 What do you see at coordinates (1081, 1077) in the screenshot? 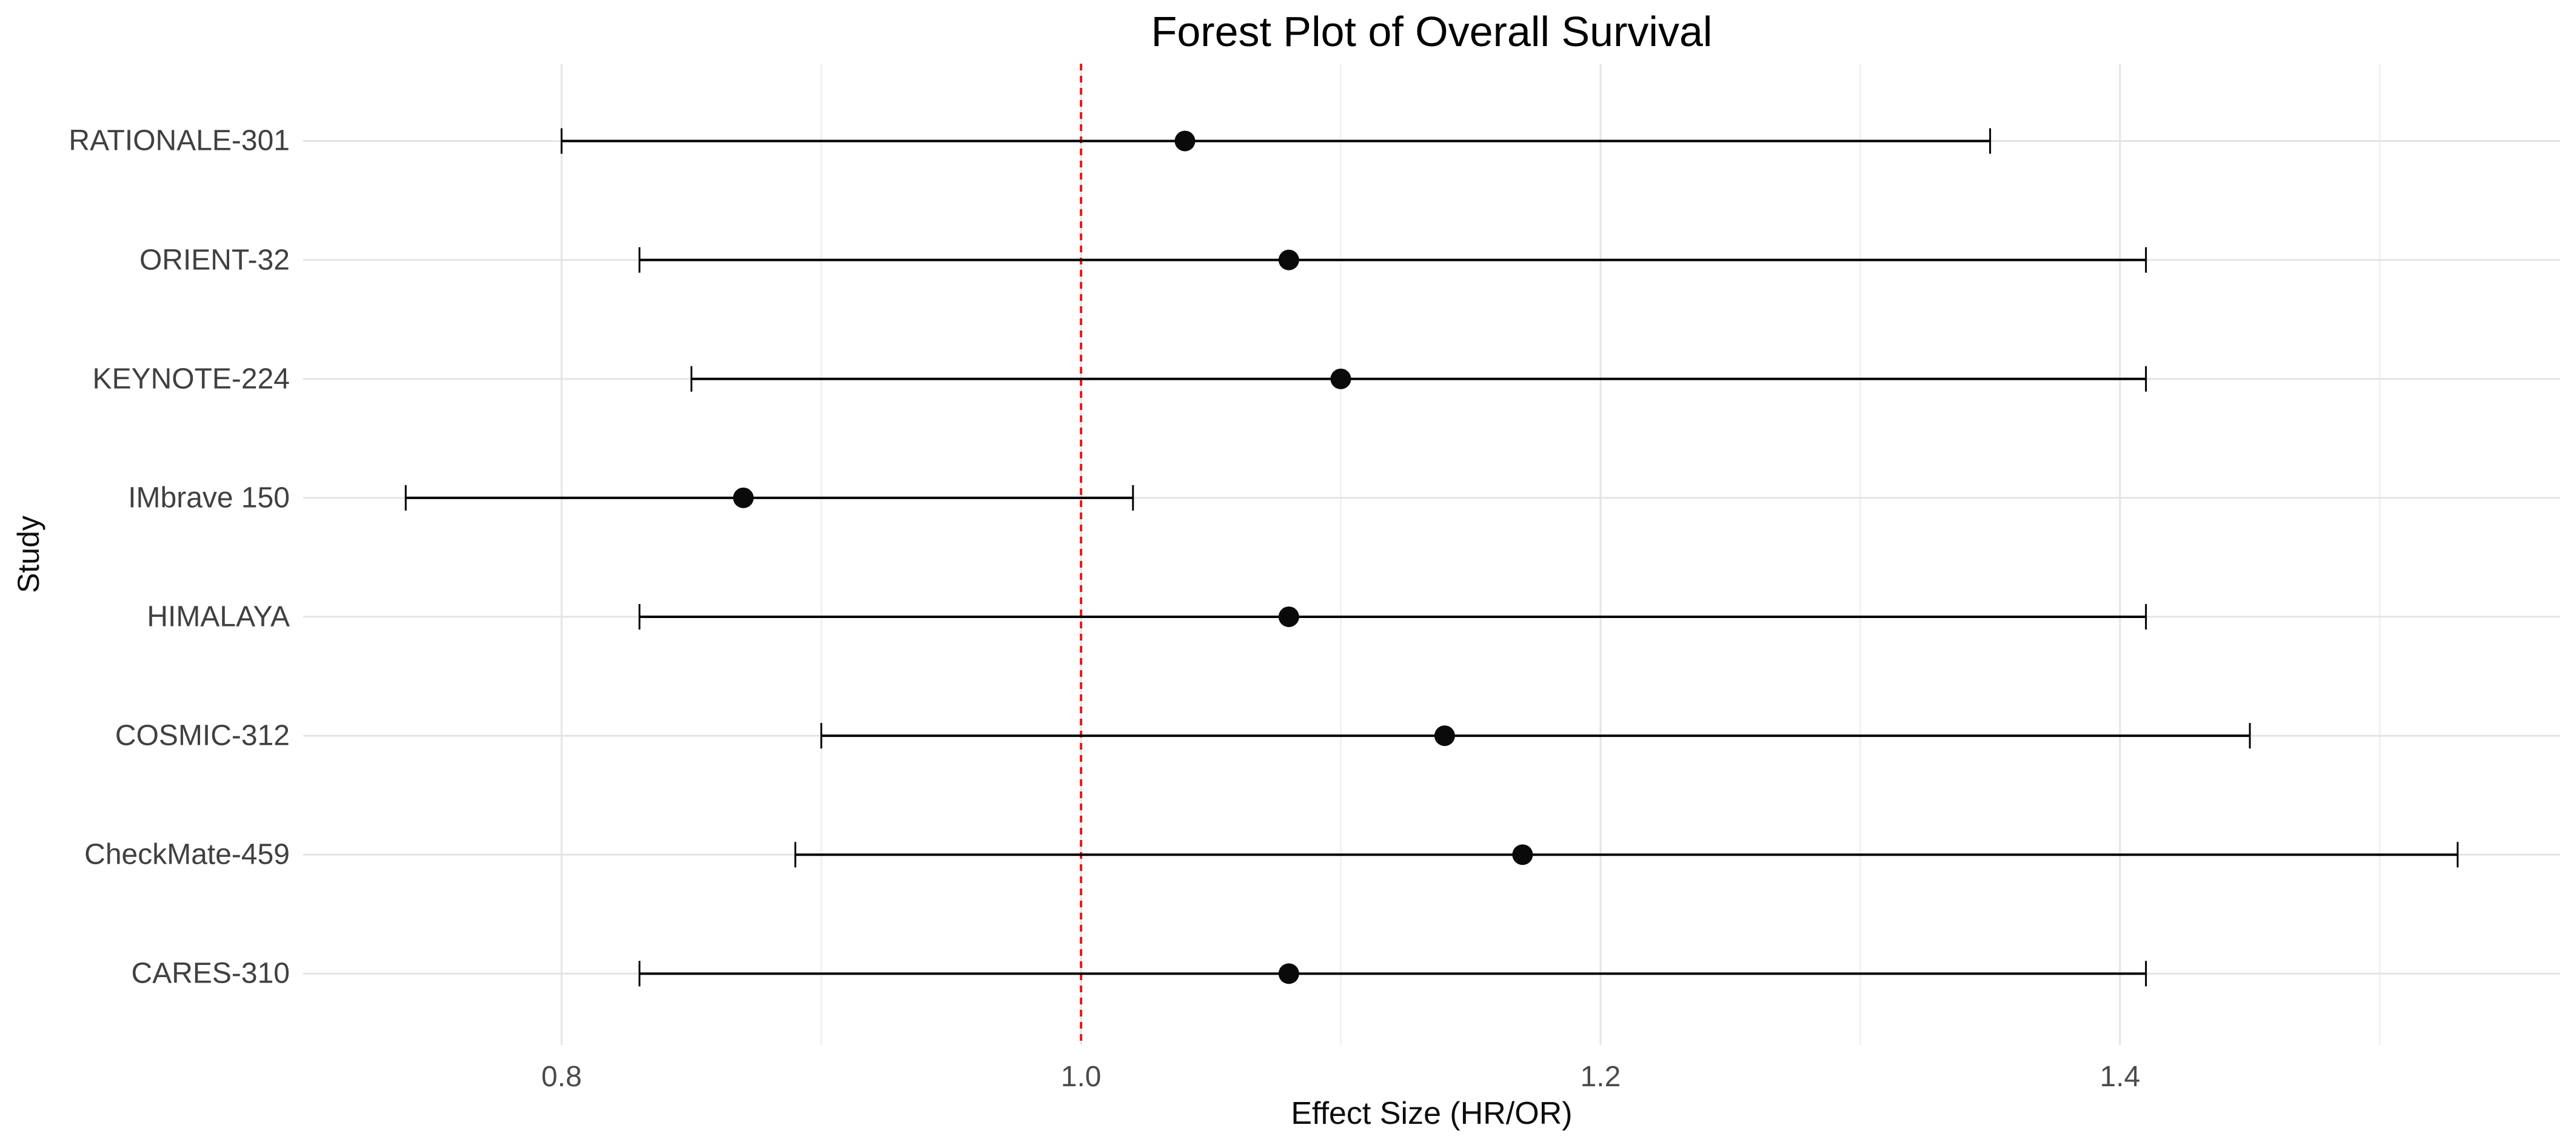
I see `x-tick-label: 1.0` at bounding box center [1081, 1077].